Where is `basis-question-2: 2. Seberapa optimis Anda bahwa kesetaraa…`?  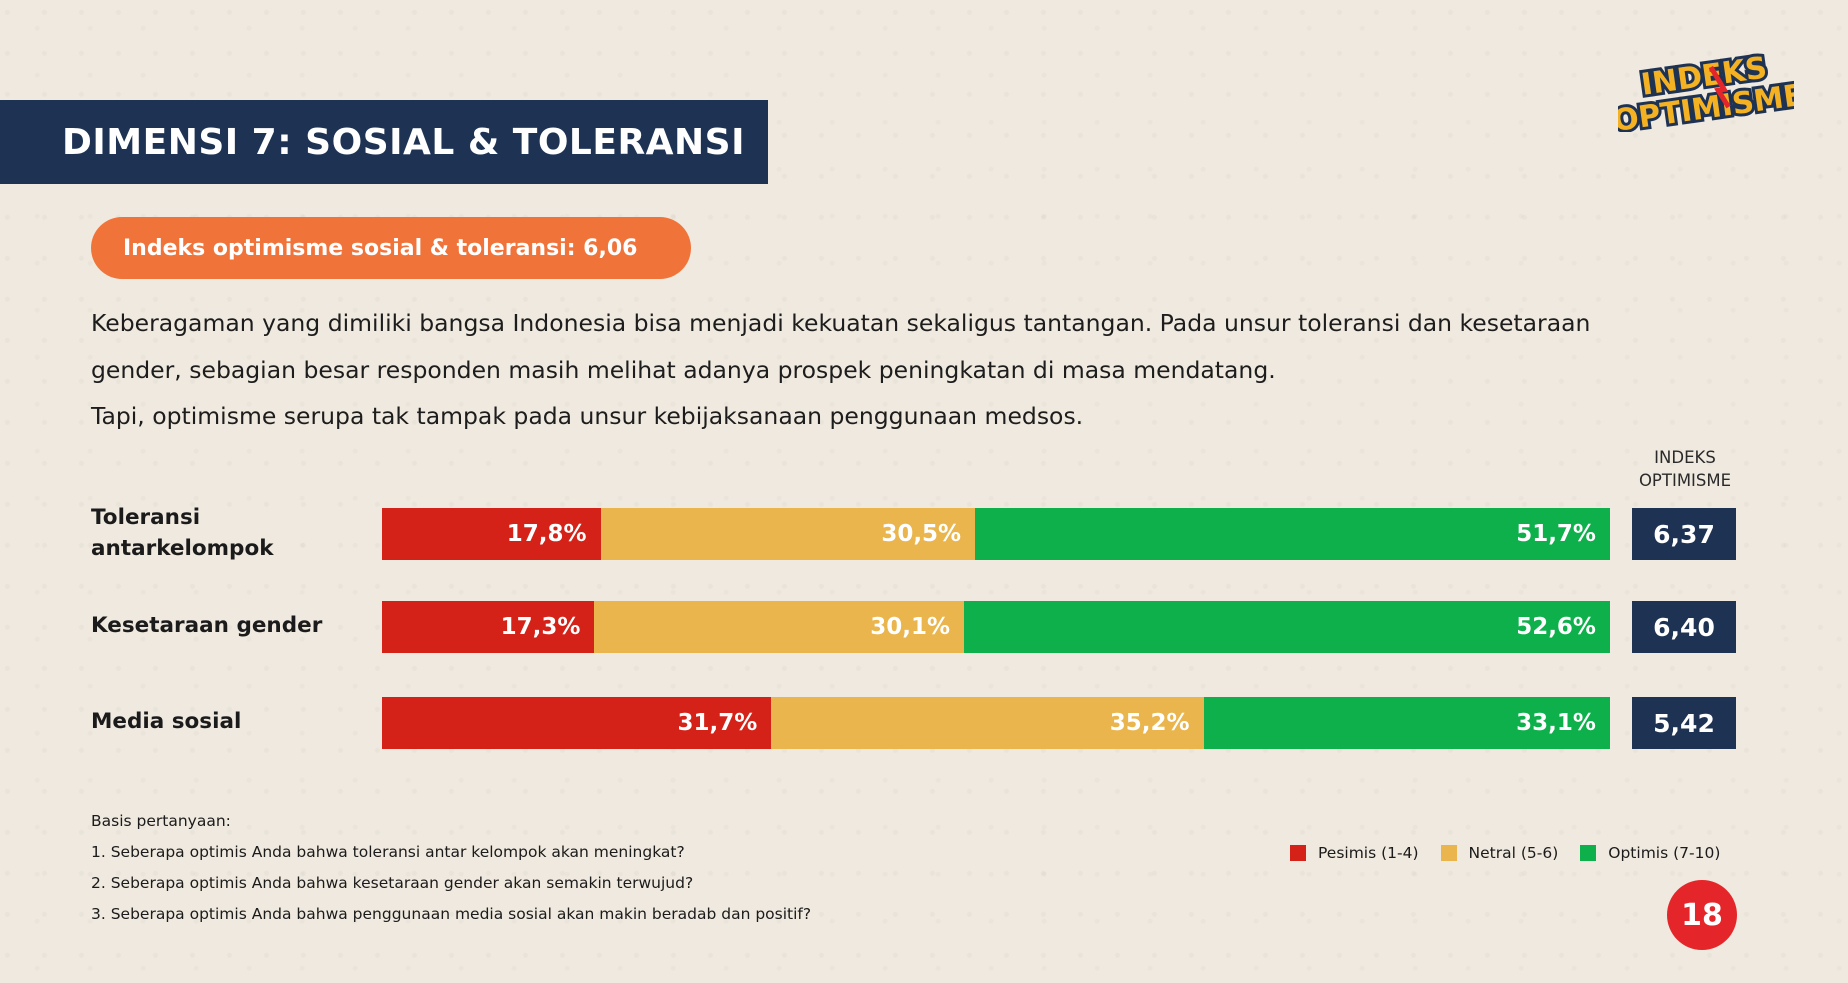 basis-question-2: 2. Seberapa optimis Anda bahwa kesetaraa… is located at coordinates (392, 883).